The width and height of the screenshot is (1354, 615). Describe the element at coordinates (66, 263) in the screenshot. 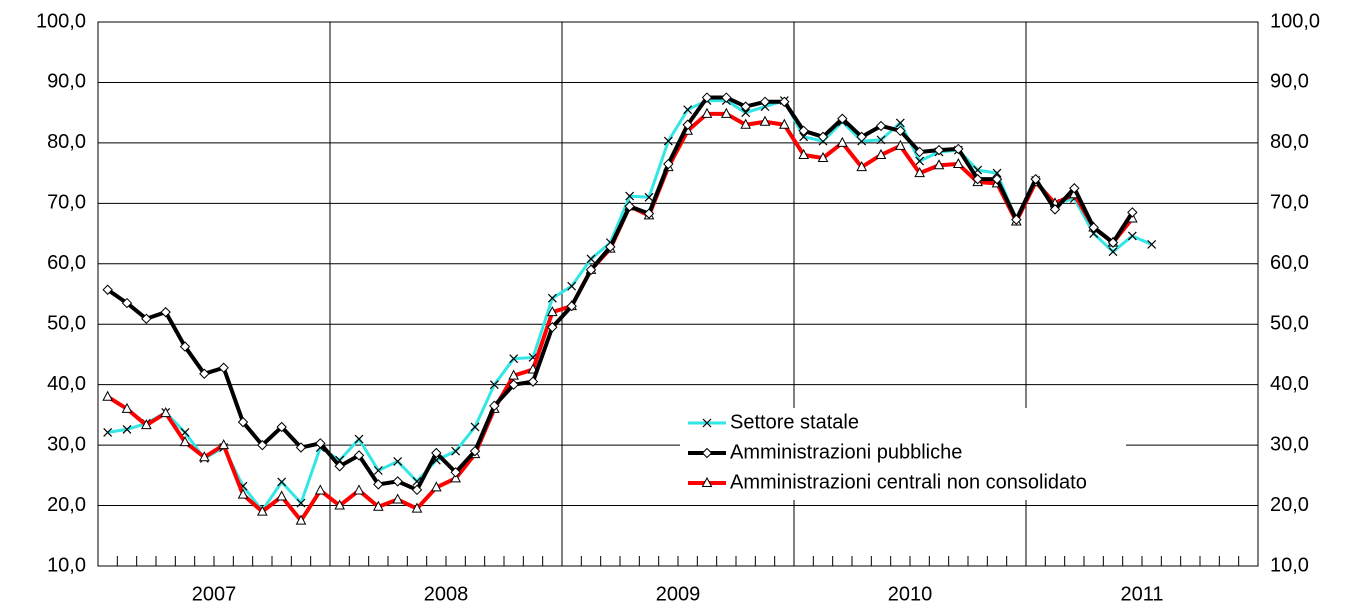

I see `y-tick-label: 60,0` at that location.